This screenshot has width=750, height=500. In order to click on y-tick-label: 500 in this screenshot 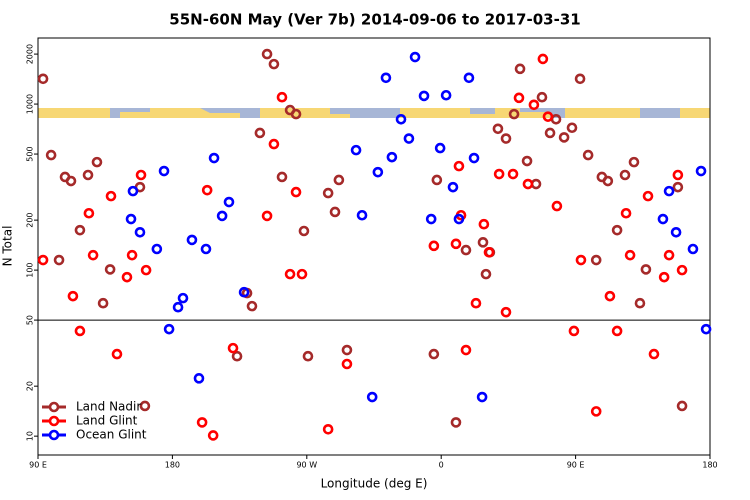, I will do `click(30, 153)`.